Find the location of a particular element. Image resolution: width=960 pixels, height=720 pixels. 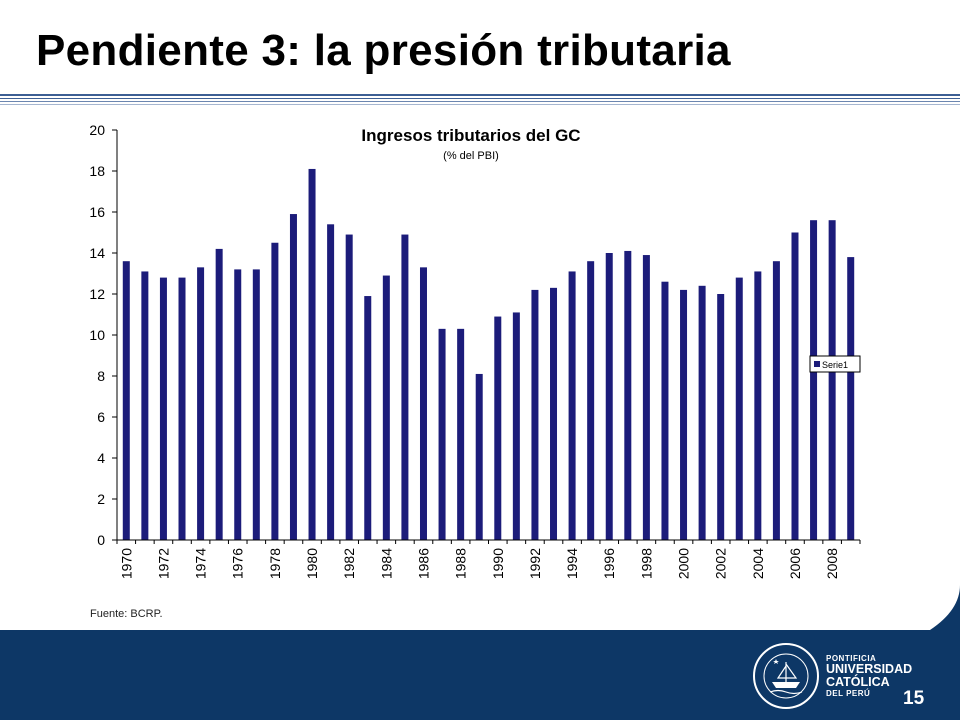

y-tick-label: 2 is located at coordinates (101, 499).